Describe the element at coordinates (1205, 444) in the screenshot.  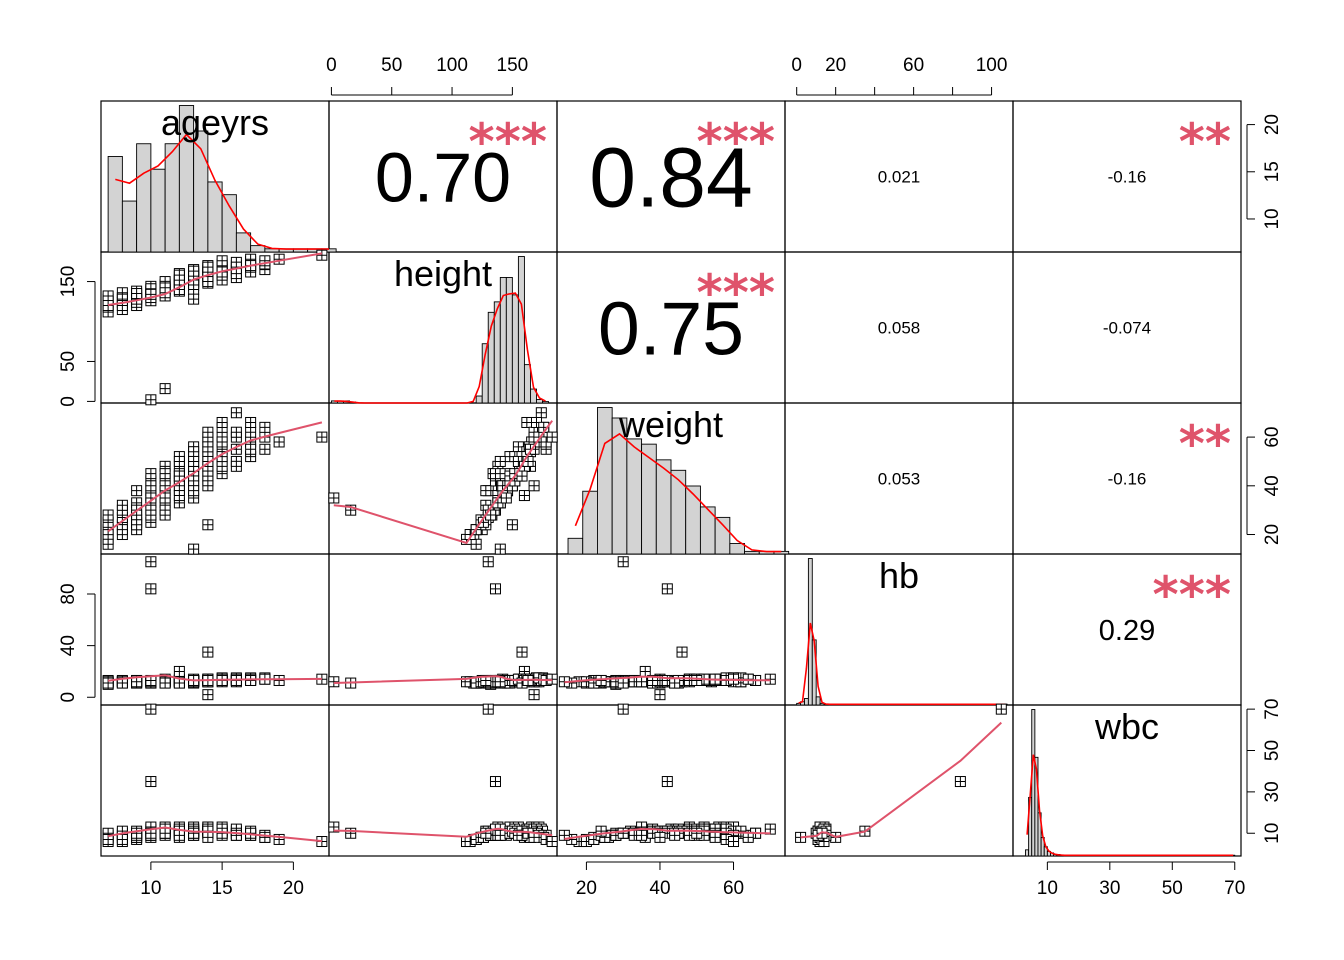
I see `significance-stars-weight-wbc: **` at that location.